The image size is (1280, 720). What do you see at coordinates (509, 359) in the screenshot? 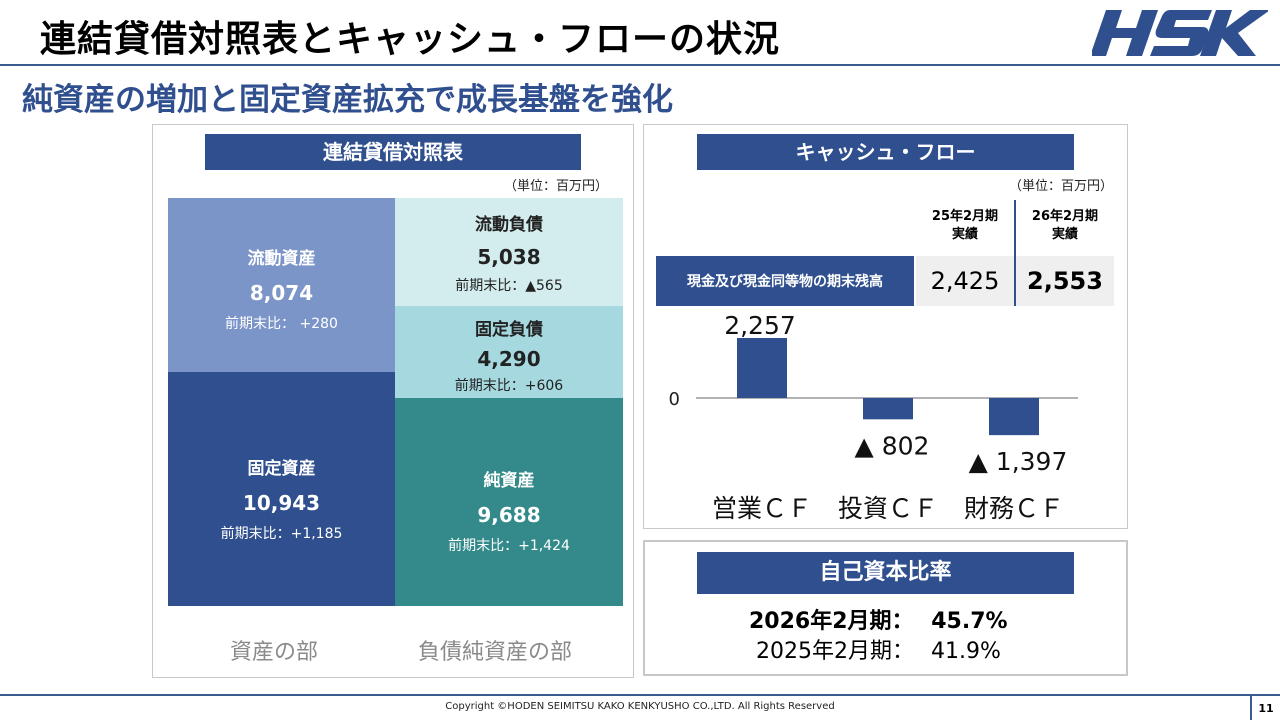
I see `fixed-liabilities-value: 4,290` at bounding box center [509, 359].